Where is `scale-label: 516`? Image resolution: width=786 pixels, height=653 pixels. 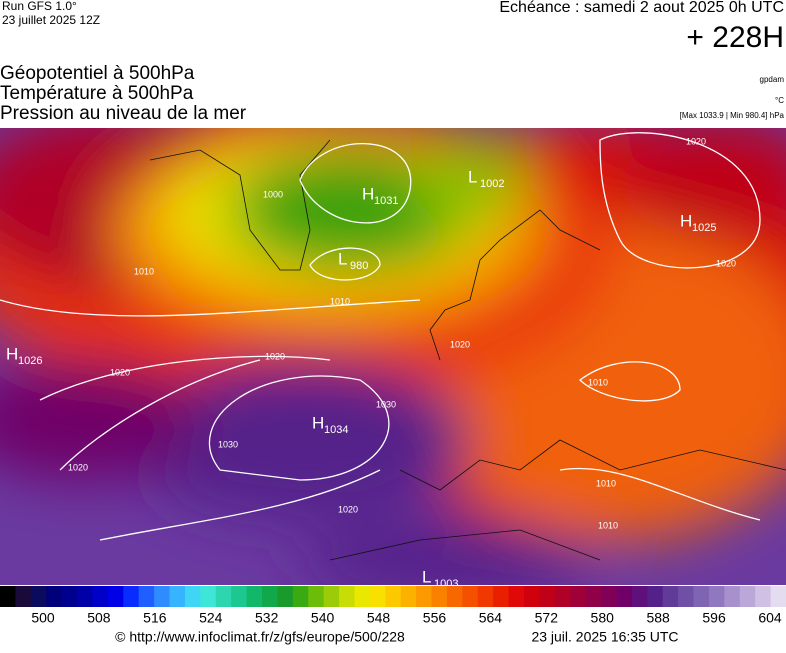 scale-label: 516 is located at coordinates (155, 618).